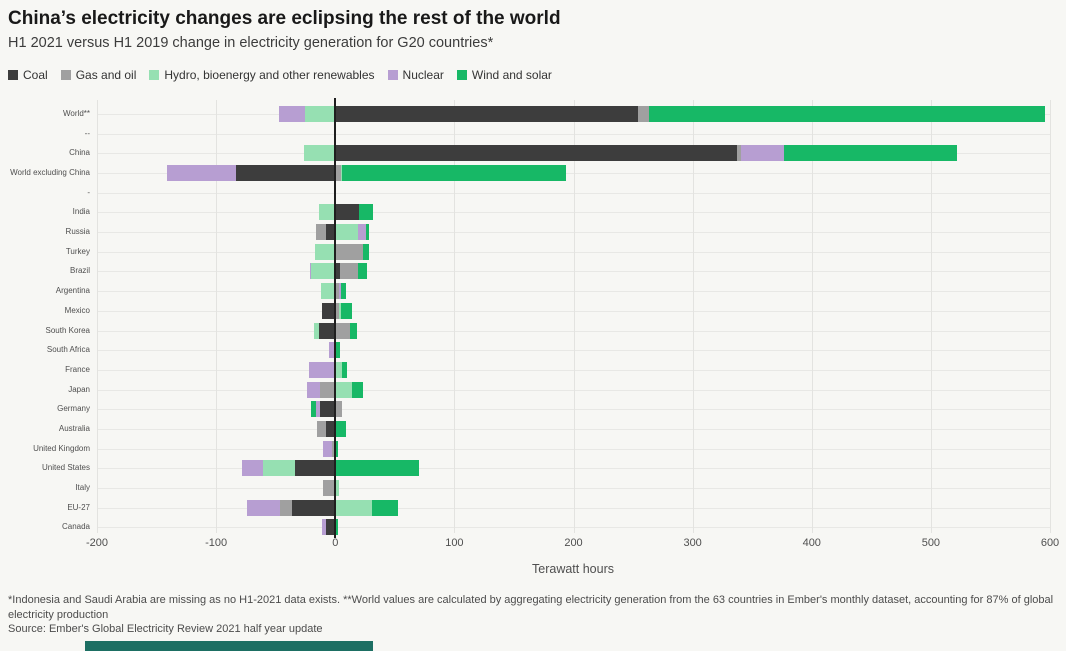 The width and height of the screenshot is (1066, 651). Describe the element at coordinates (511, 75) in the screenshot. I see `legend-label: Wind and solar` at that location.